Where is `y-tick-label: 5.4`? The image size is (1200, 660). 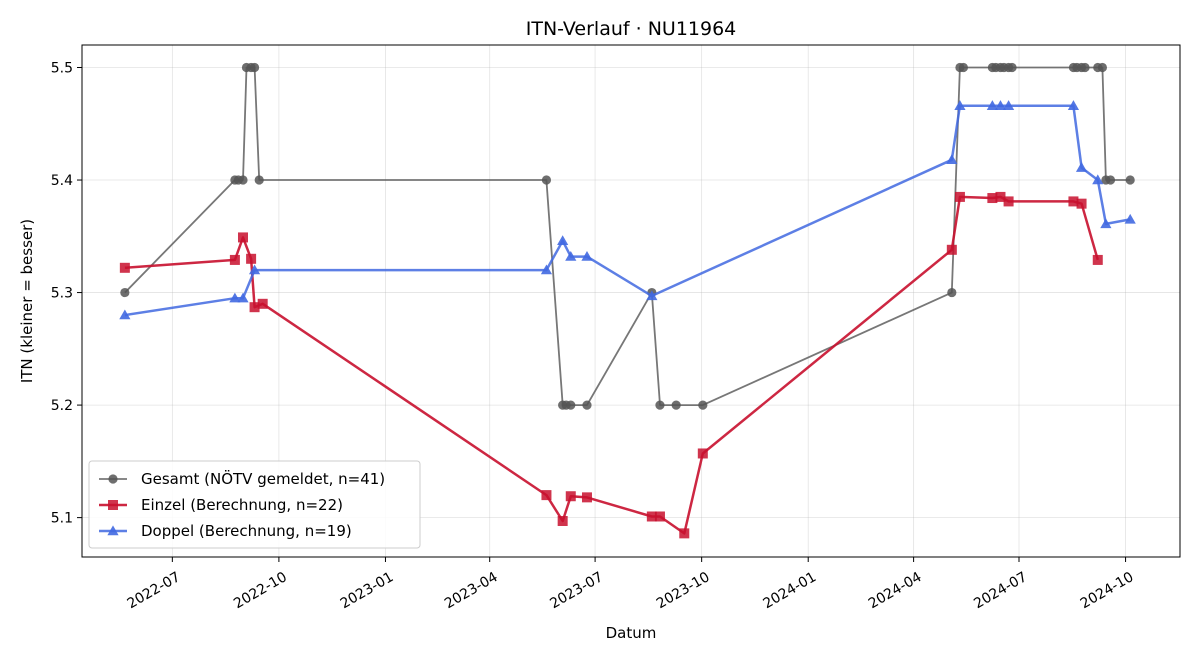
y-tick-label: 5.4 is located at coordinates (62, 181).